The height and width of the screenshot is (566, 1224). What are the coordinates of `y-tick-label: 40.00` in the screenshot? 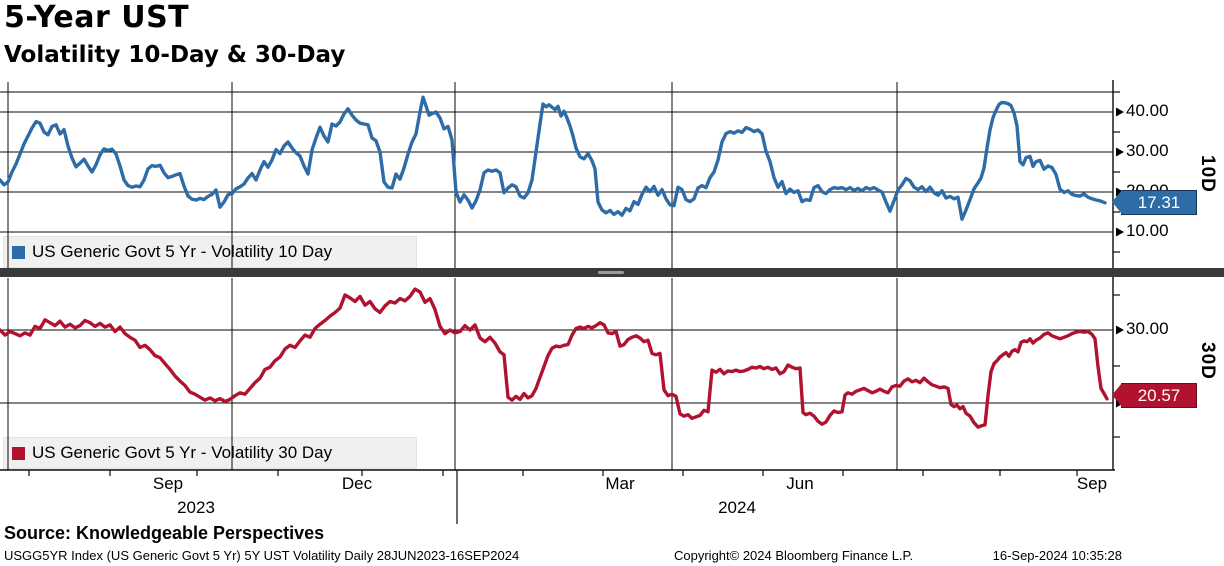 It's located at (1147, 110).